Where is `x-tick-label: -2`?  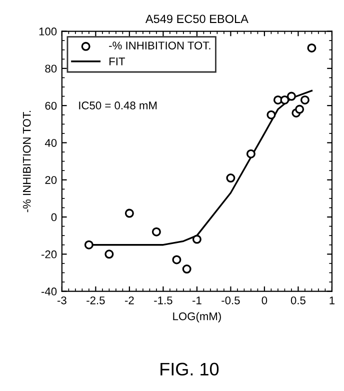 x-tick-label: -2 is located at coordinates (129, 300).